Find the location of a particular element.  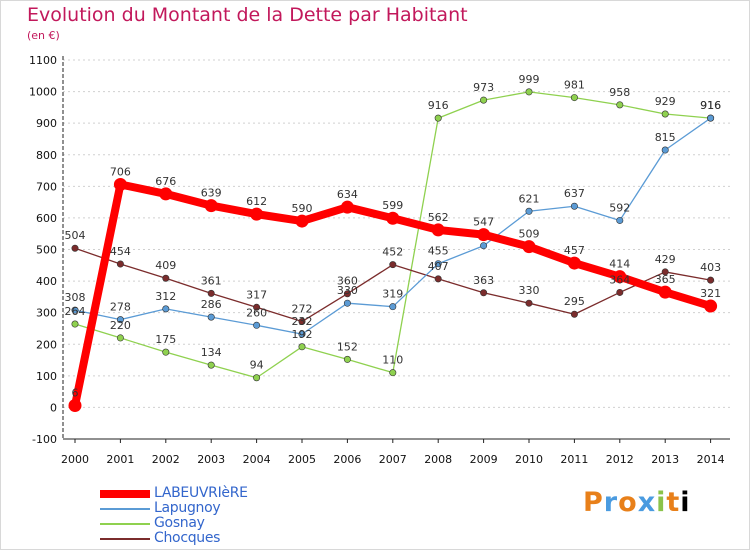

y-tick-label: 0 is located at coordinates (53, 407).